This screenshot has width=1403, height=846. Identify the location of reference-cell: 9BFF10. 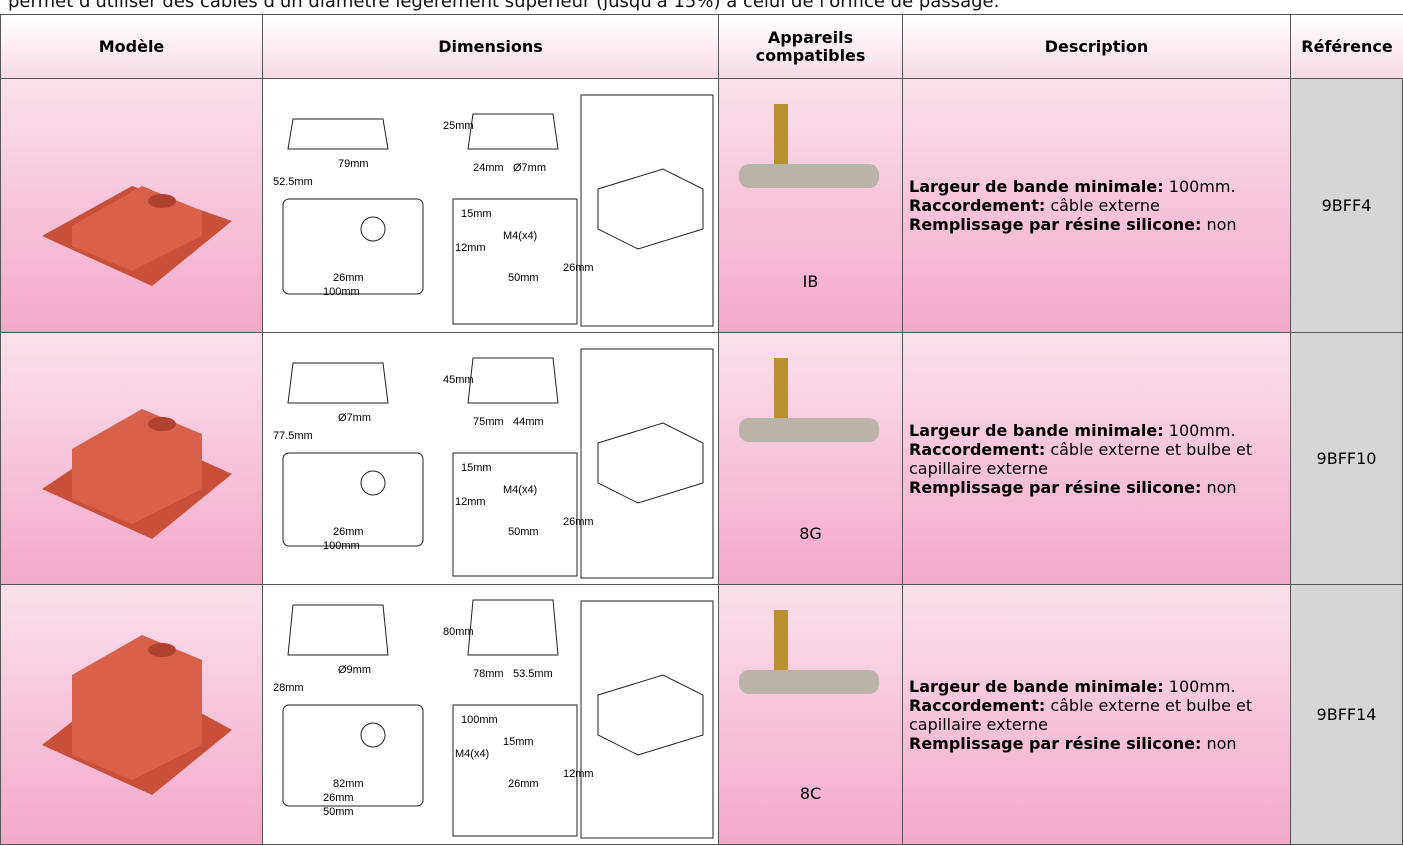
(1346, 458).